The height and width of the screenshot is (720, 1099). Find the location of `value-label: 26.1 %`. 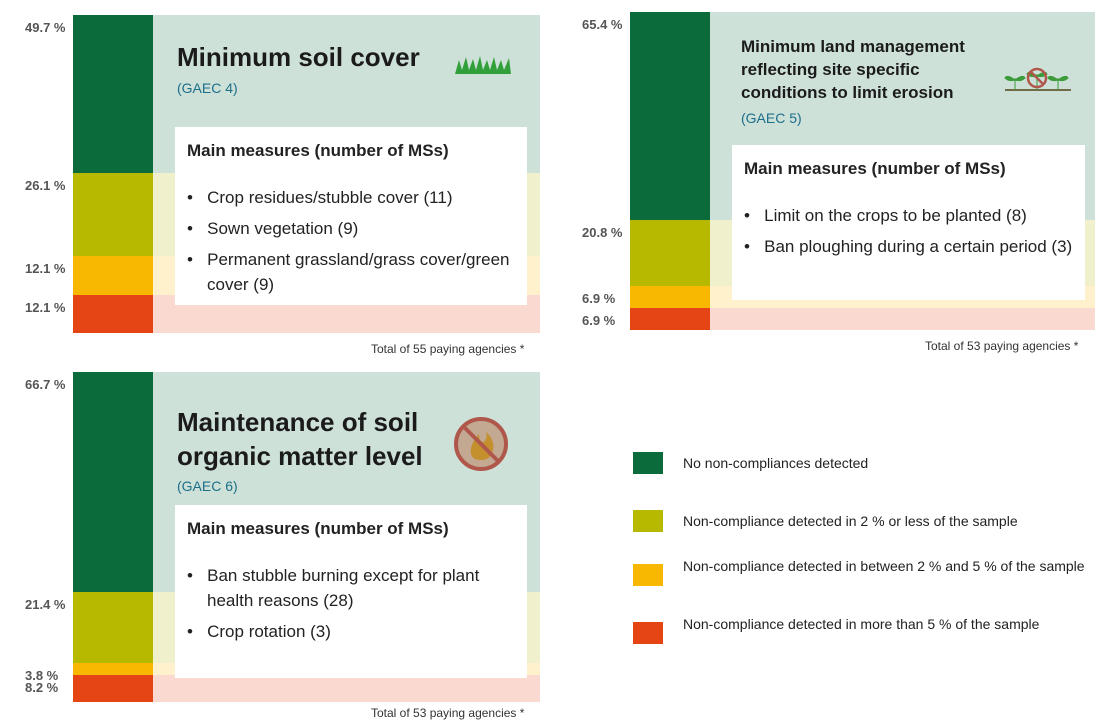

value-label: 26.1 % is located at coordinates (45, 186).